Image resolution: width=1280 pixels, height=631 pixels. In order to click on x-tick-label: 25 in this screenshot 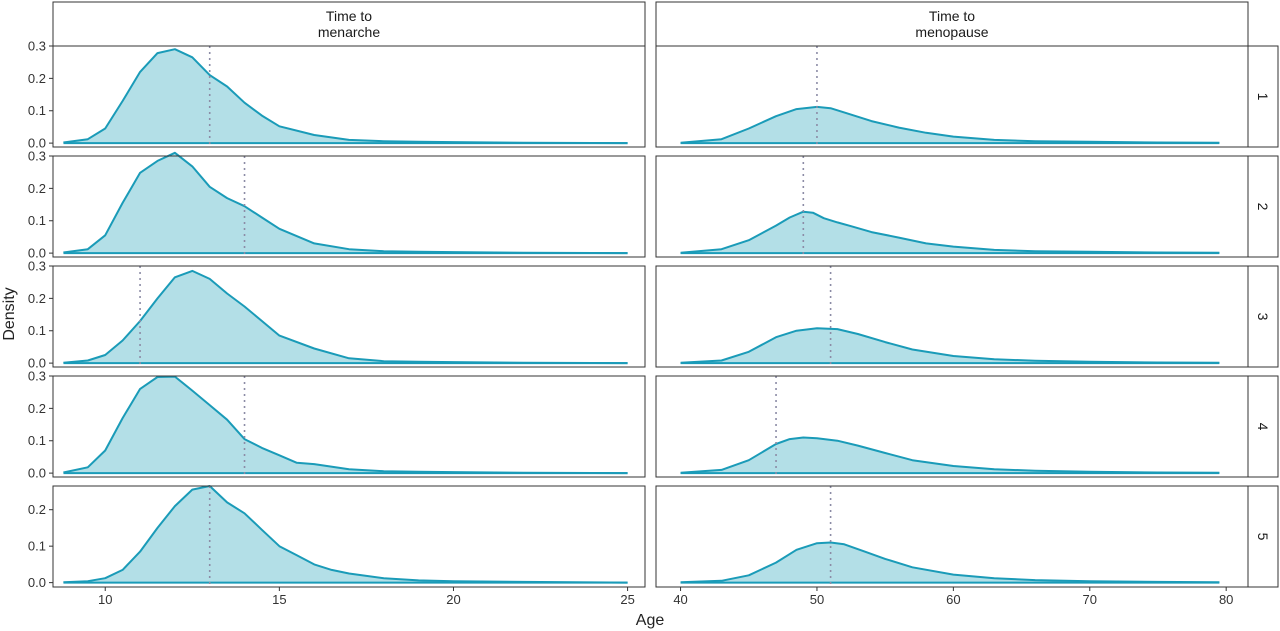, I will do `click(627, 599)`.